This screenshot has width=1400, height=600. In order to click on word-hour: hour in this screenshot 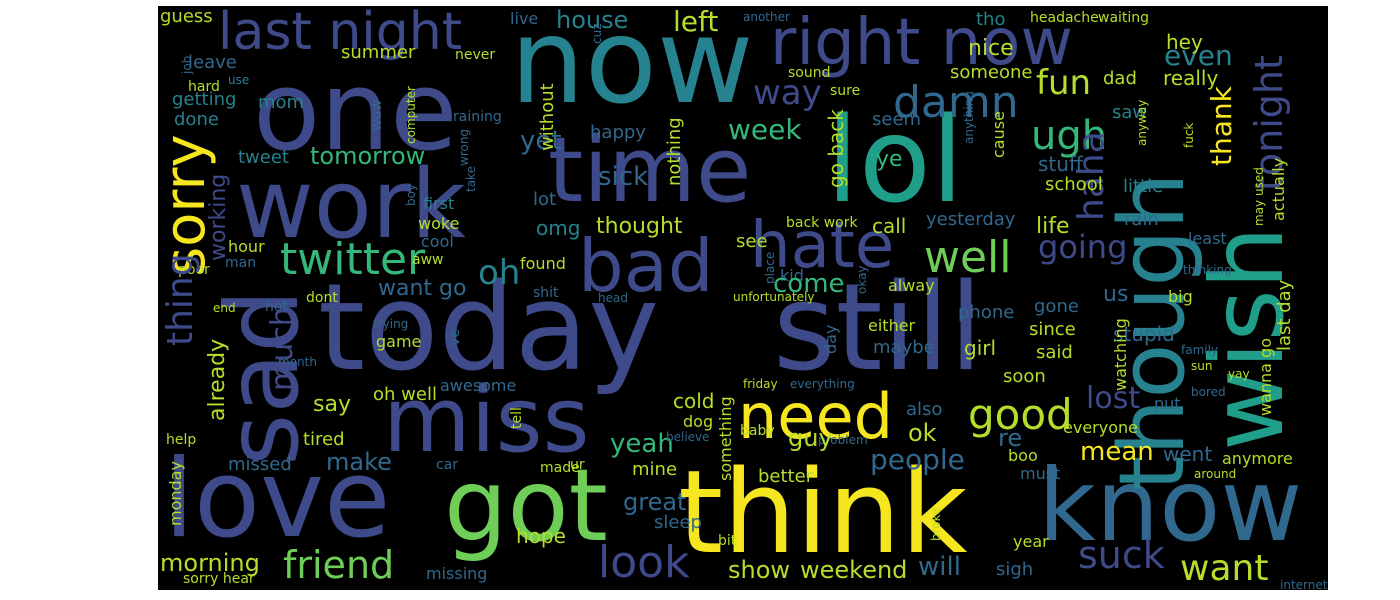, I will do `click(246, 246)`.